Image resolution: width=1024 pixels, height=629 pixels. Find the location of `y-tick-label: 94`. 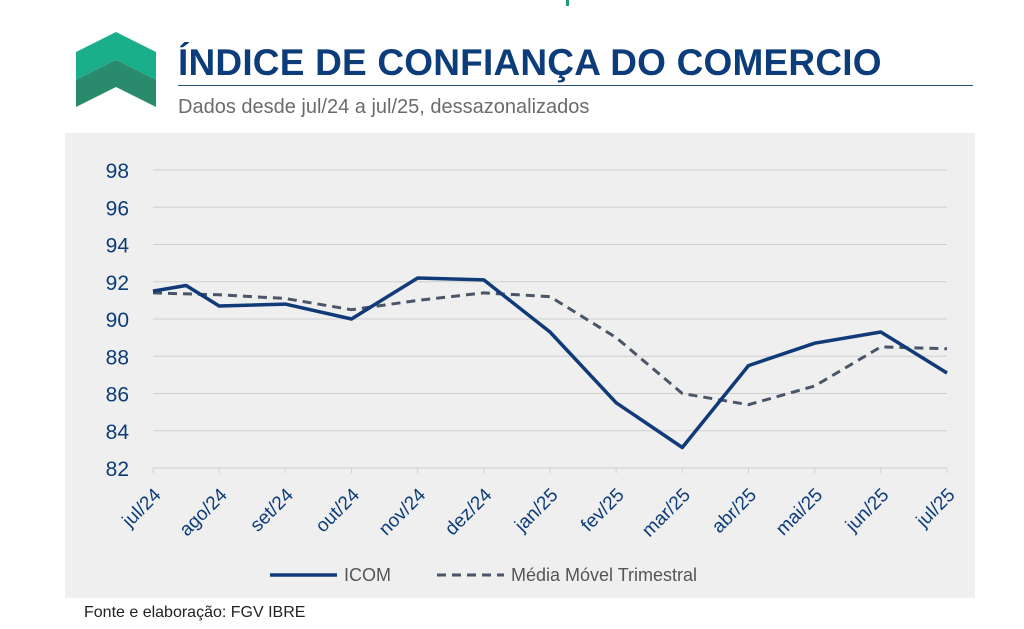

y-tick-label: 94 is located at coordinates (118, 246).